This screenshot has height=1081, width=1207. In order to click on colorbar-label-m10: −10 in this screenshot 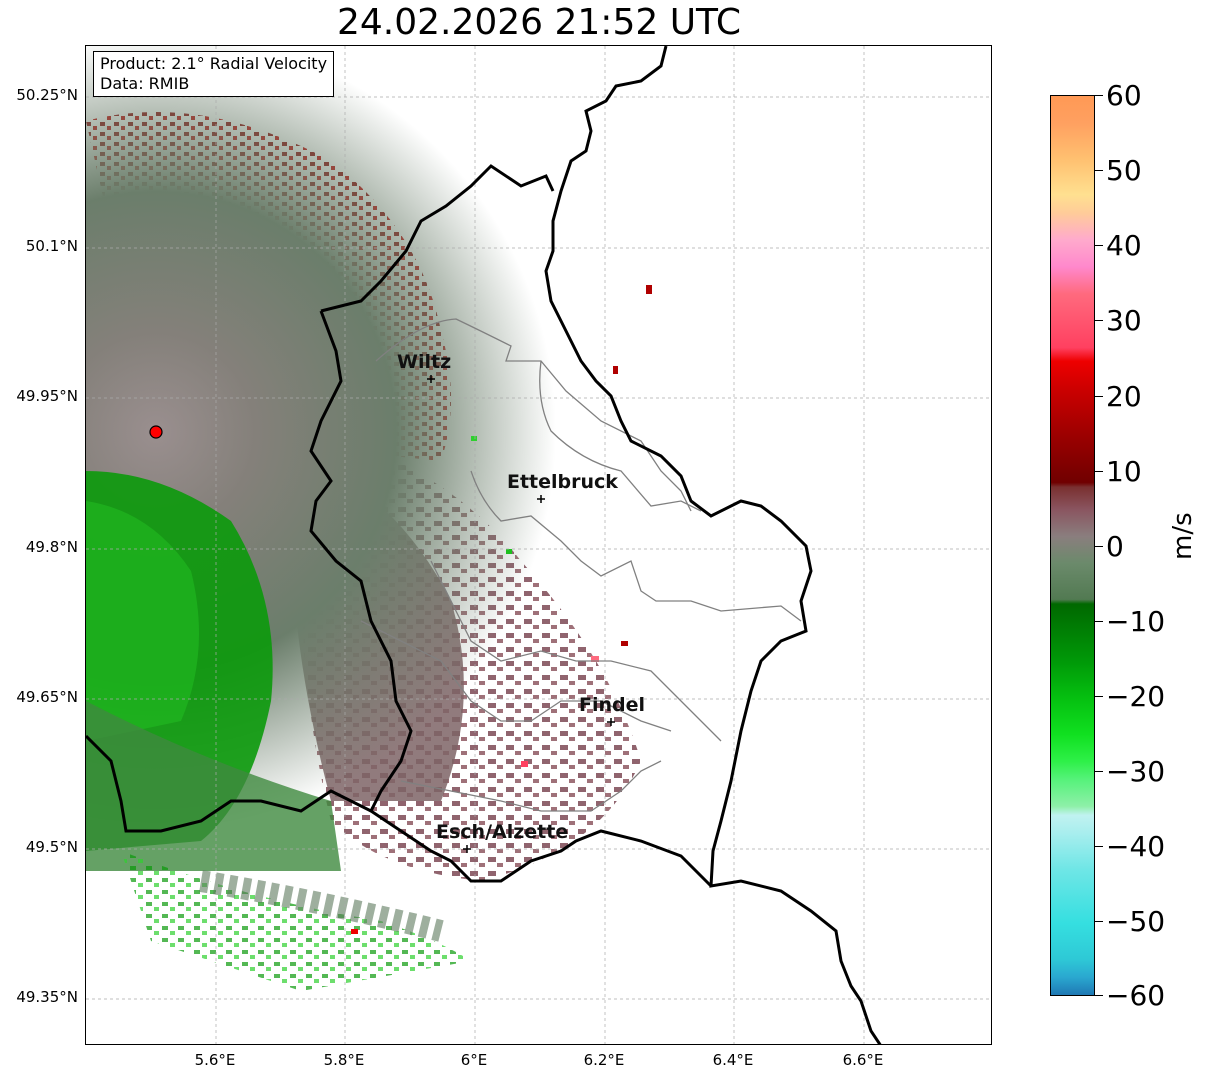, I will do `click(1136, 621)`.